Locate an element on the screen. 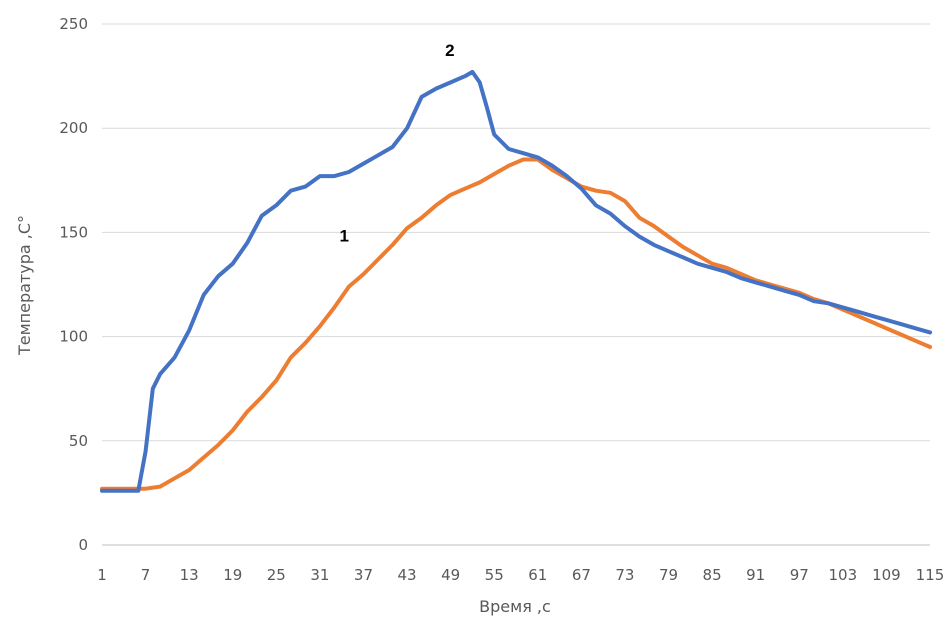  x-tick-label: 109 is located at coordinates (886, 575).